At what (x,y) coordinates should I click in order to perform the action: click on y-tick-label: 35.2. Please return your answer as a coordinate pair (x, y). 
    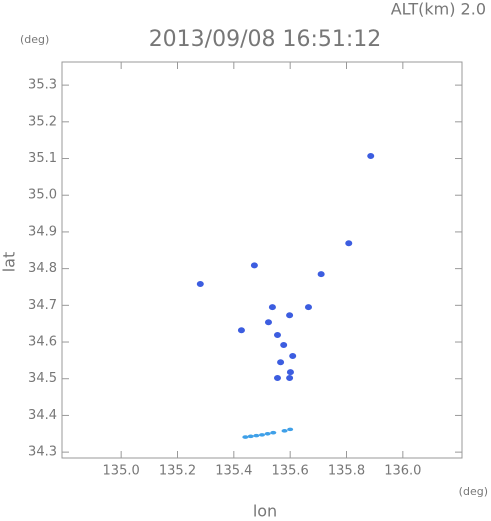
    Looking at the image, I should click on (42, 121).